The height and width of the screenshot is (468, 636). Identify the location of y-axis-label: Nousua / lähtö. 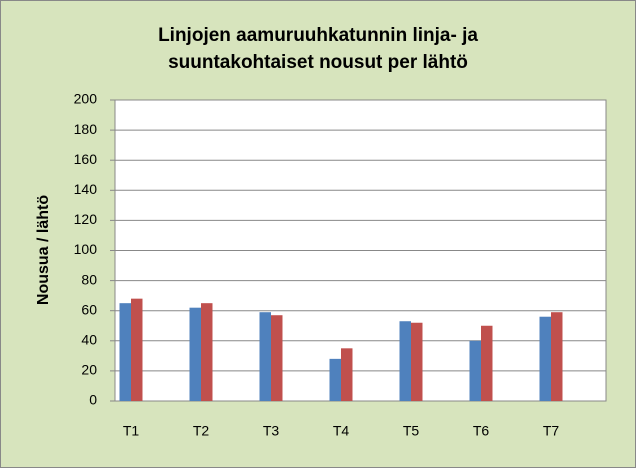
(43, 250).